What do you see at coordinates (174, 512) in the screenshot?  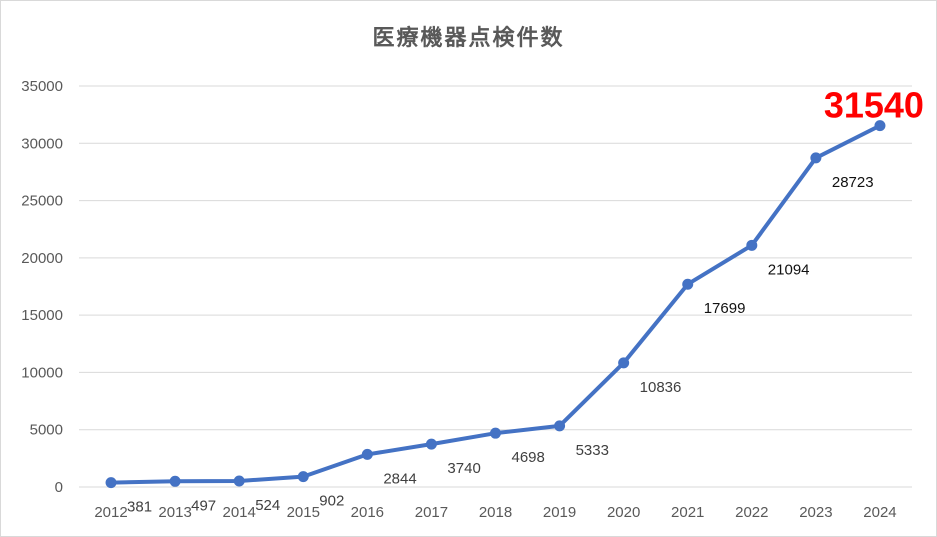 I see `x-tick-label: 2013` at bounding box center [174, 512].